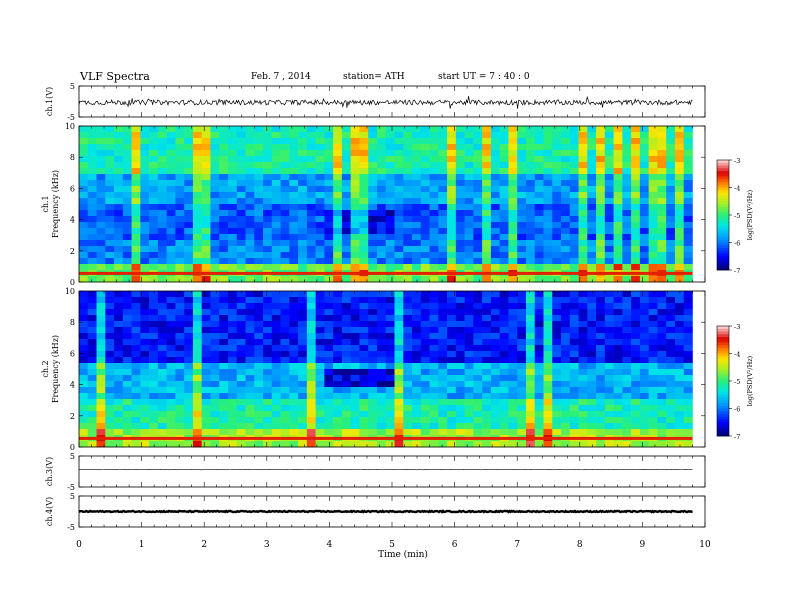 The width and height of the screenshot is (792, 612). What do you see at coordinates (455, 545) in the screenshot?
I see `x-tick-label: 6` at bounding box center [455, 545].